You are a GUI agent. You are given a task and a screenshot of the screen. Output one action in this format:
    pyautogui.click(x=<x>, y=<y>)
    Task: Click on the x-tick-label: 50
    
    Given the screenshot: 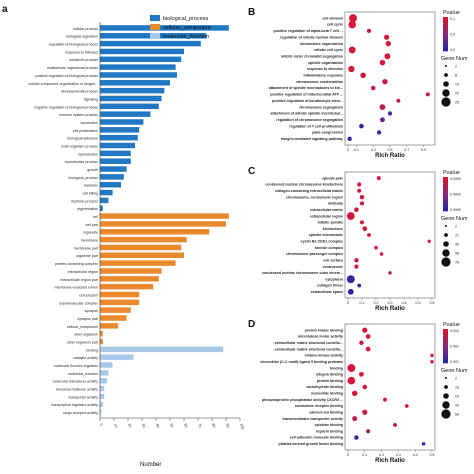 What is the action you would take?
    pyautogui.click(x=171, y=425)
    